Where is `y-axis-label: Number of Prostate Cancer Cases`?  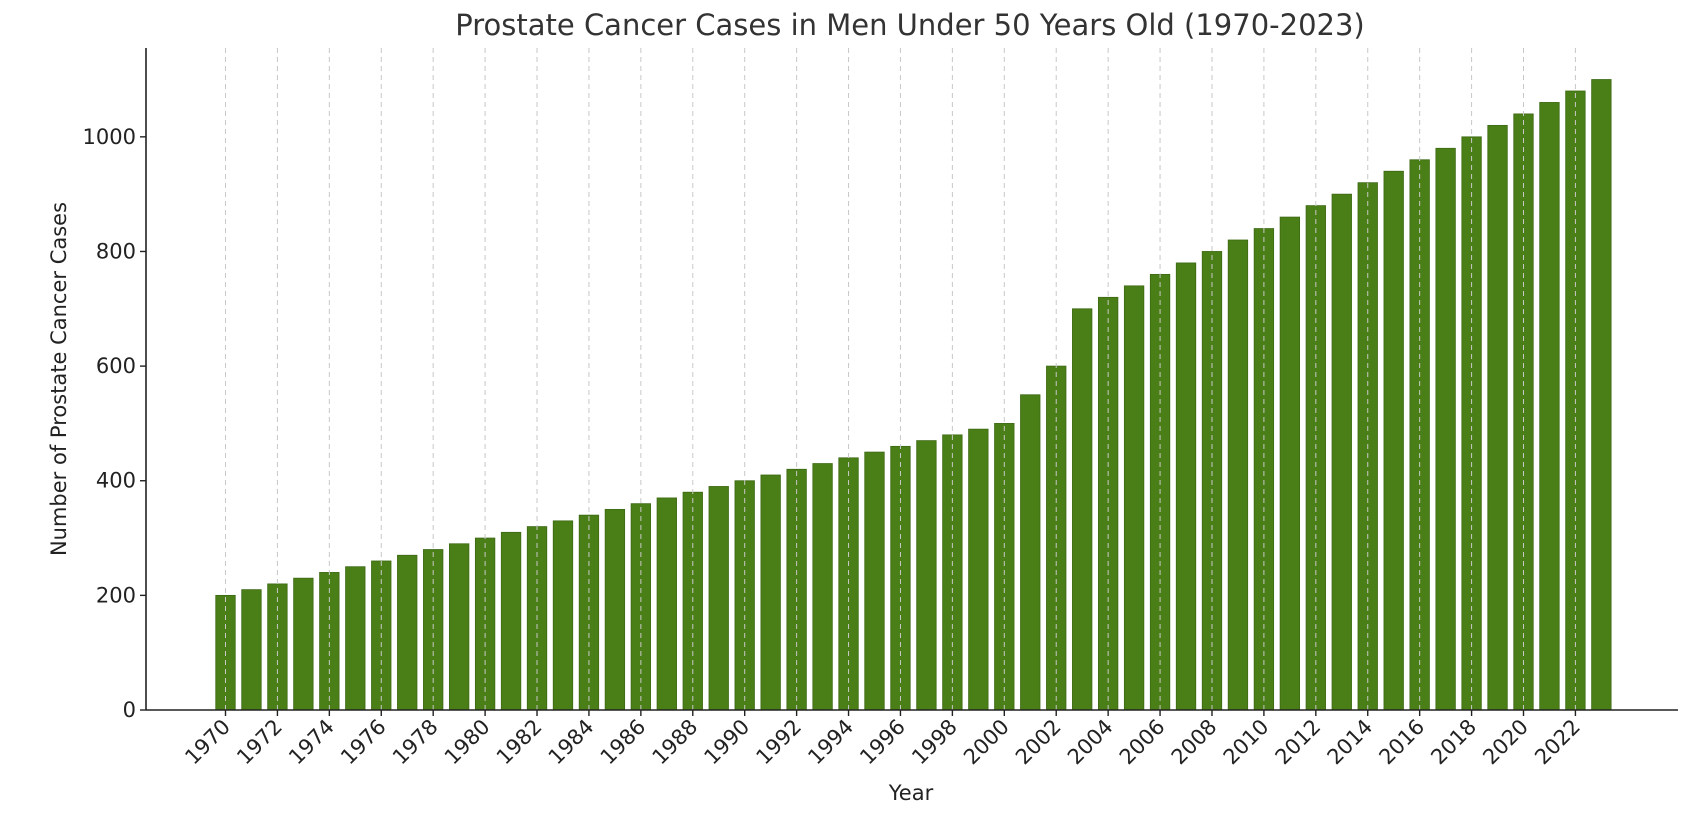 y-axis-label: Number of Prostate Cancer Cases is located at coordinates (59, 379).